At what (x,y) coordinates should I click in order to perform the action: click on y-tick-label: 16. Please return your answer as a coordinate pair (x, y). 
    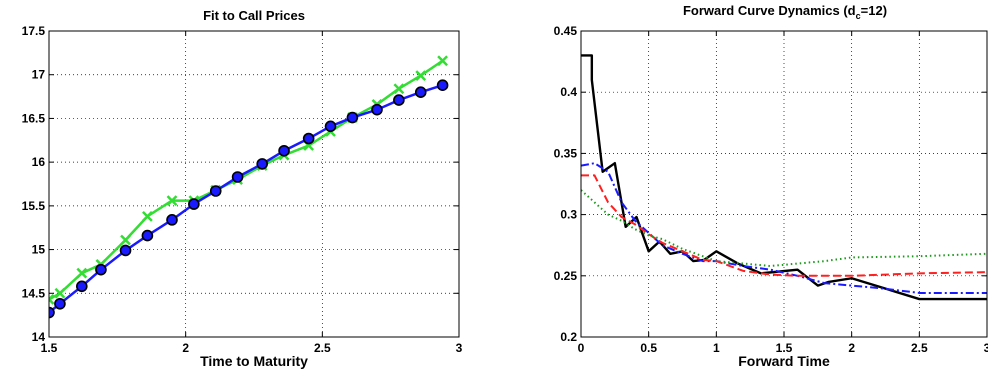
    Looking at the image, I should click on (39, 162).